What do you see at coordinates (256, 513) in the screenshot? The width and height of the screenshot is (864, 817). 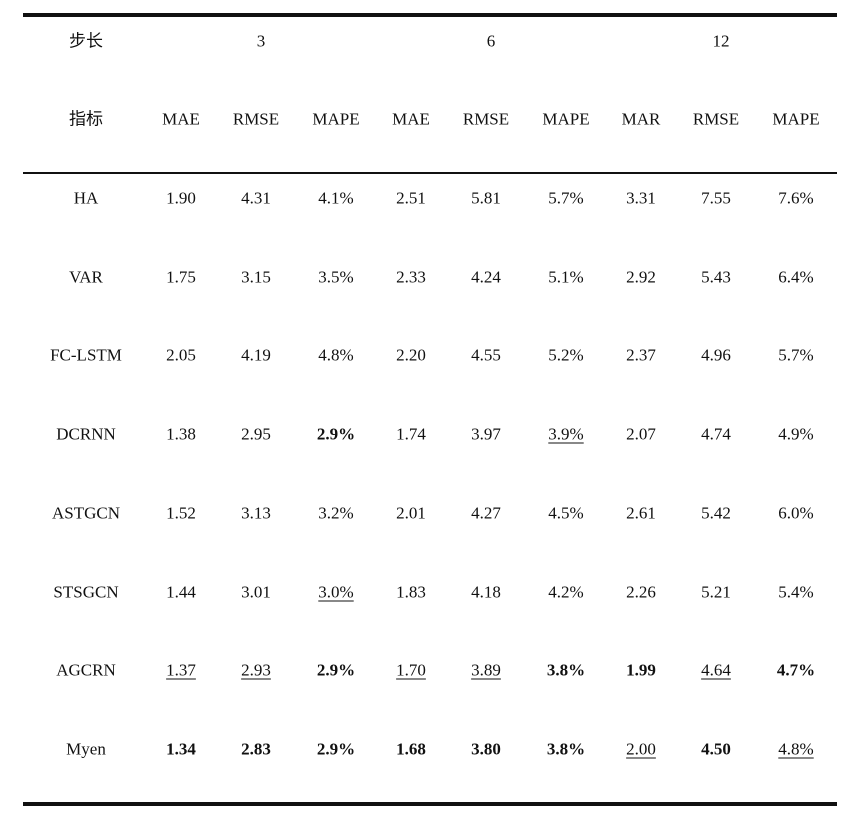 I see `table-cell: 3.13` at bounding box center [256, 513].